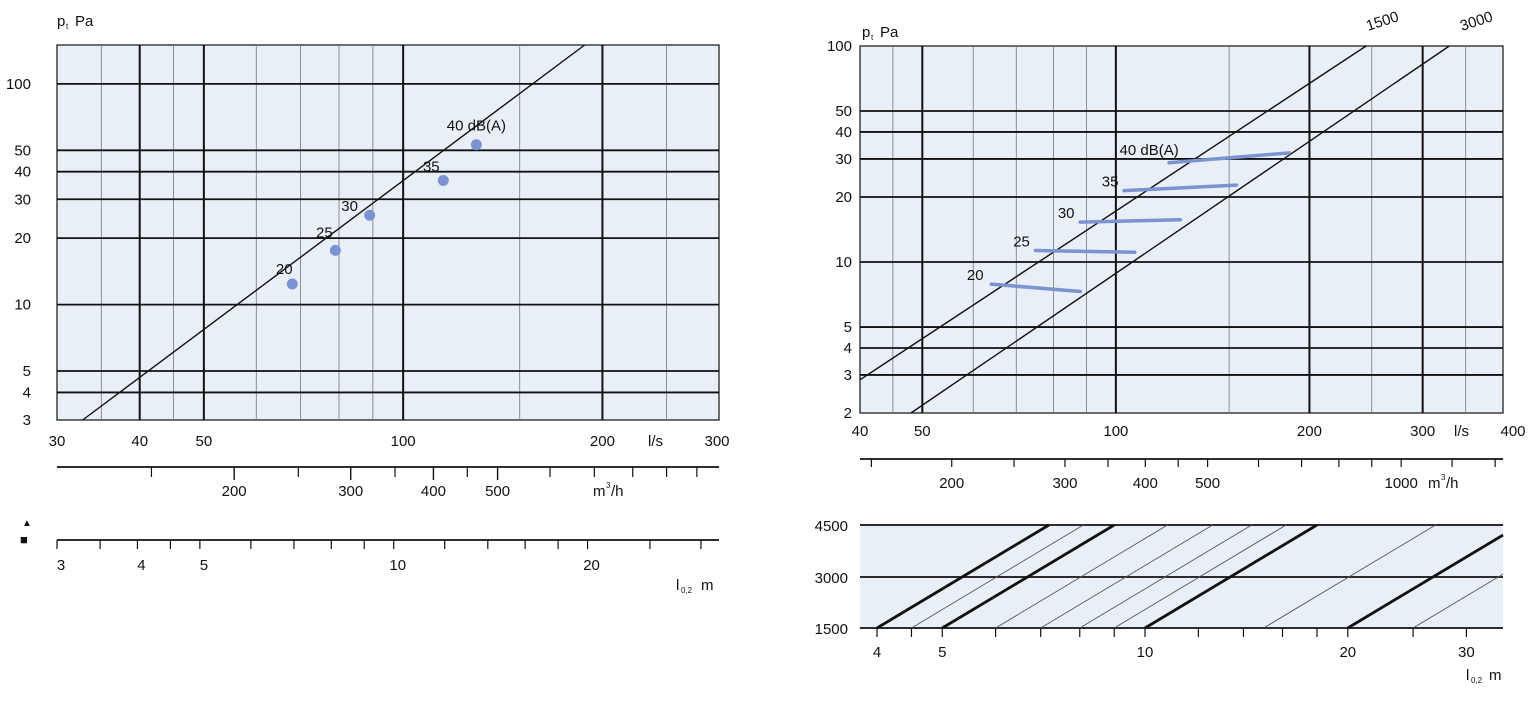  What do you see at coordinates (602, 441) in the screenshot?
I see `left-x-tick-label: 200` at bounding box center [602, 441].